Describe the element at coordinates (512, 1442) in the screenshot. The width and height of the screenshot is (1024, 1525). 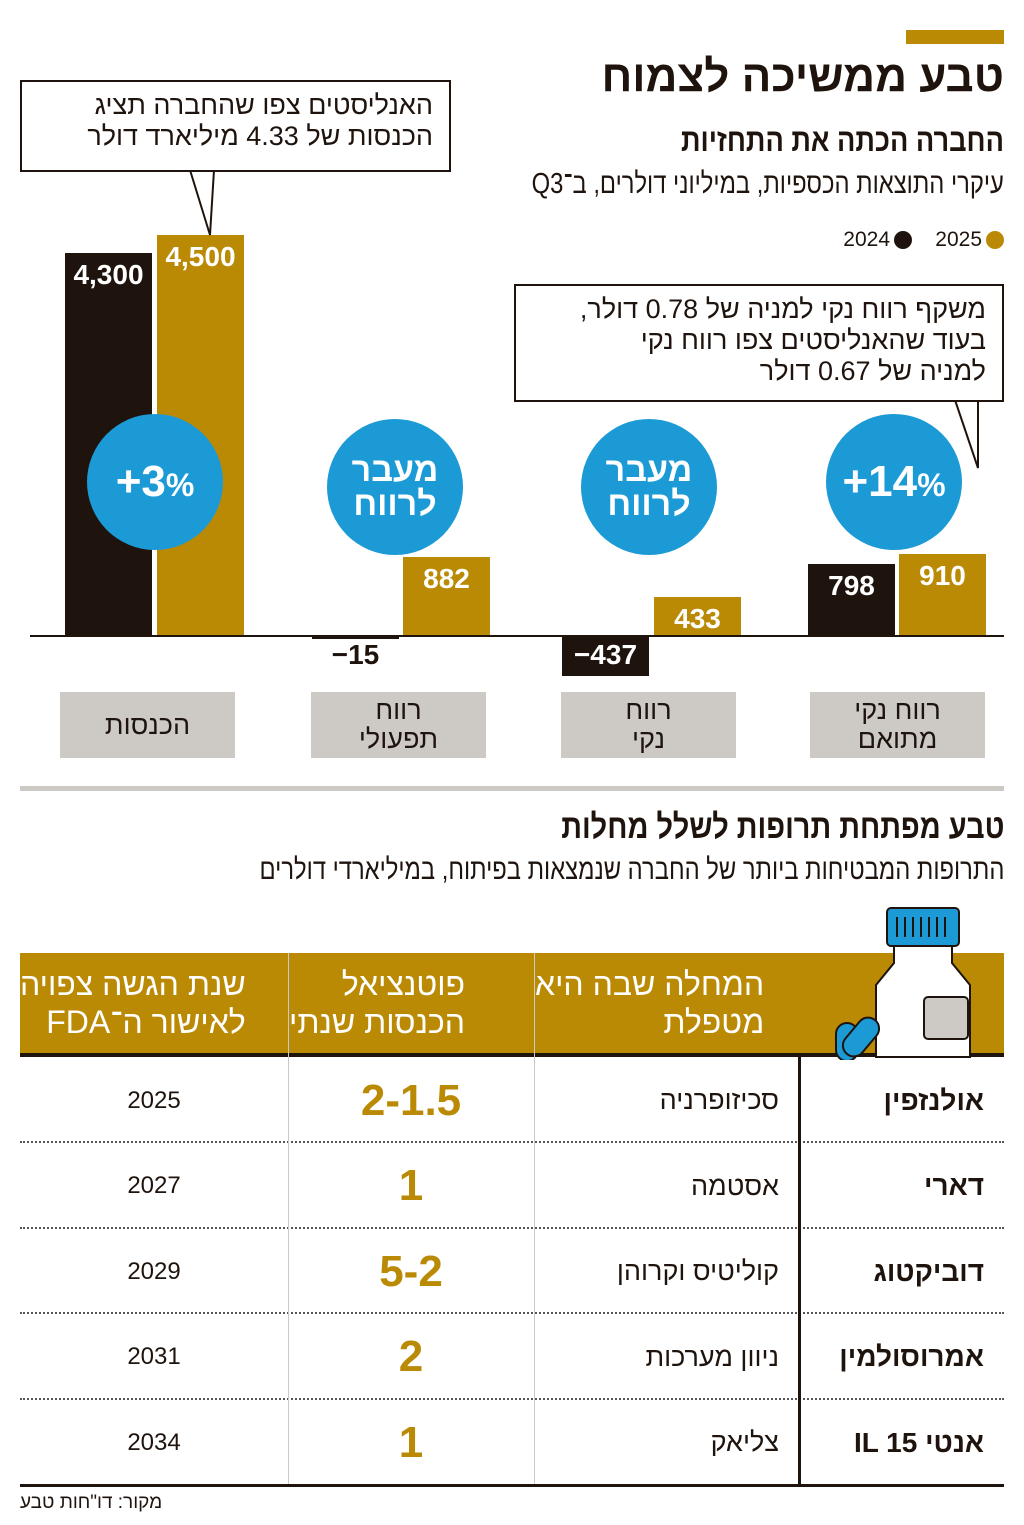
I see `table-row: אנטי IL 15 צליאק 1 2034` at that location.